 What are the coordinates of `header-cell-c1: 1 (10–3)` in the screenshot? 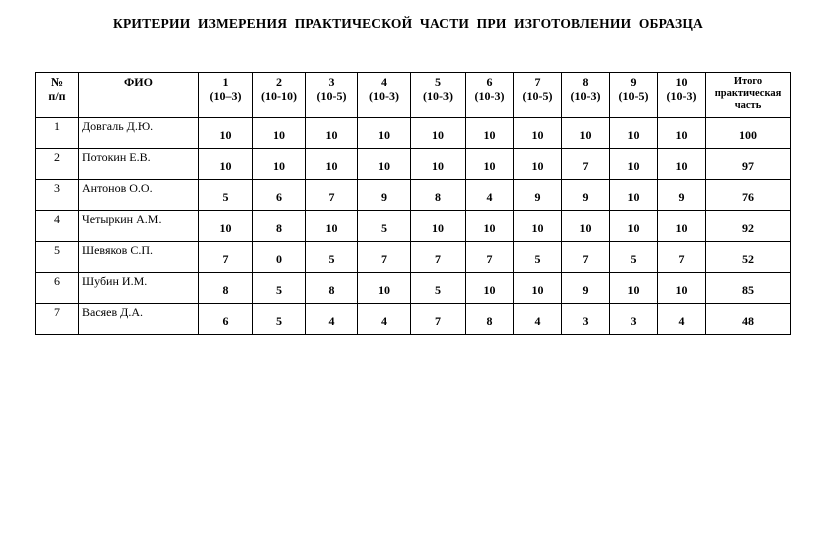 It's located at (225, 95).